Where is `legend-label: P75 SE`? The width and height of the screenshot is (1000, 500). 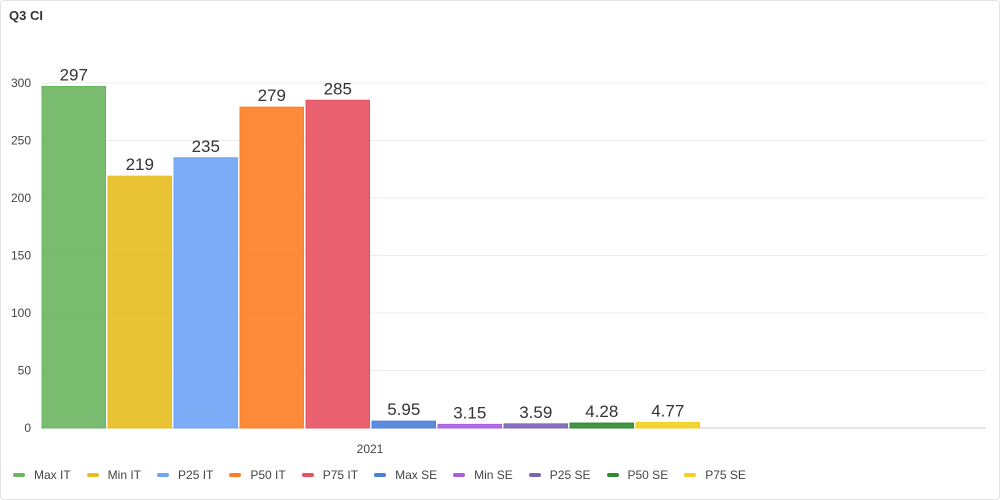 legend-label: P75 SE is located at coordinates (725, 475).